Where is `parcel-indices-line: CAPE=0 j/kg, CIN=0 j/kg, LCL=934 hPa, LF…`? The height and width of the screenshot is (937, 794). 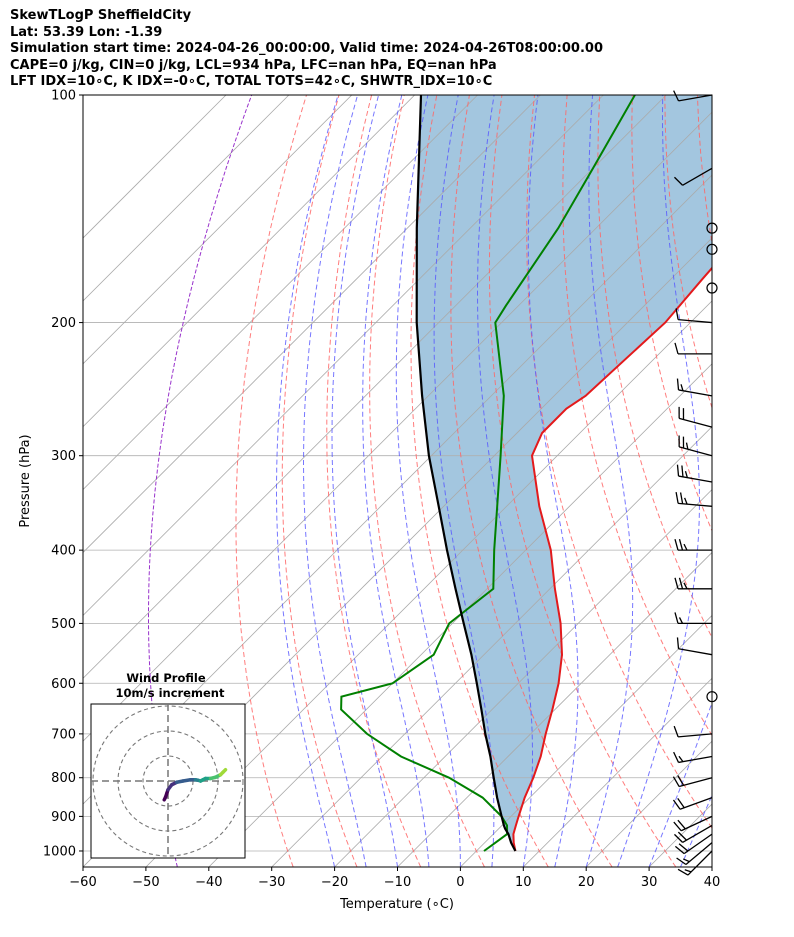 parcel-indices-line: CAPE=0 j/kg, CIN=0 j/kg, LCL=934 hPa, LF… is located at coordinates (253, 65).